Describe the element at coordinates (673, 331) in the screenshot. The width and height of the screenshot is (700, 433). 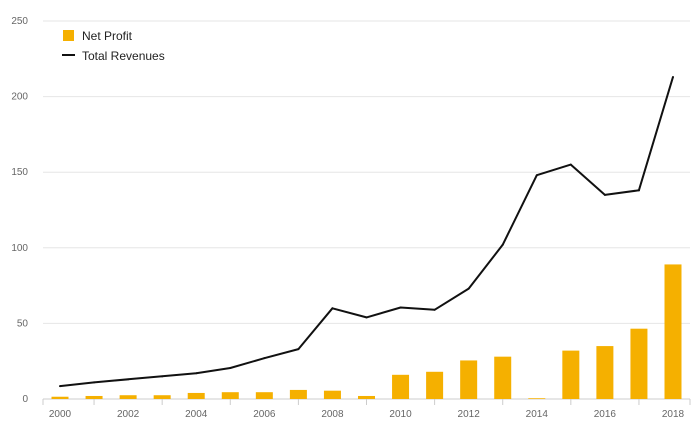
I see `bar-net-profit-2018` at that location.